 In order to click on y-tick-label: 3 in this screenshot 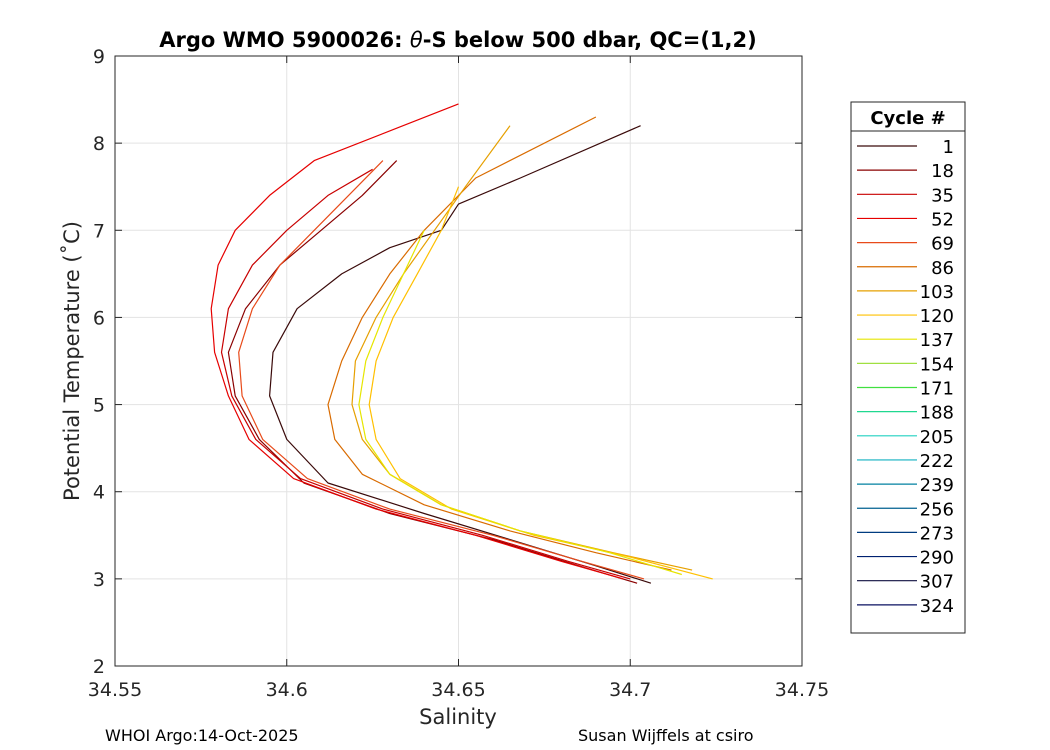, I will do `click(99, 580)`.